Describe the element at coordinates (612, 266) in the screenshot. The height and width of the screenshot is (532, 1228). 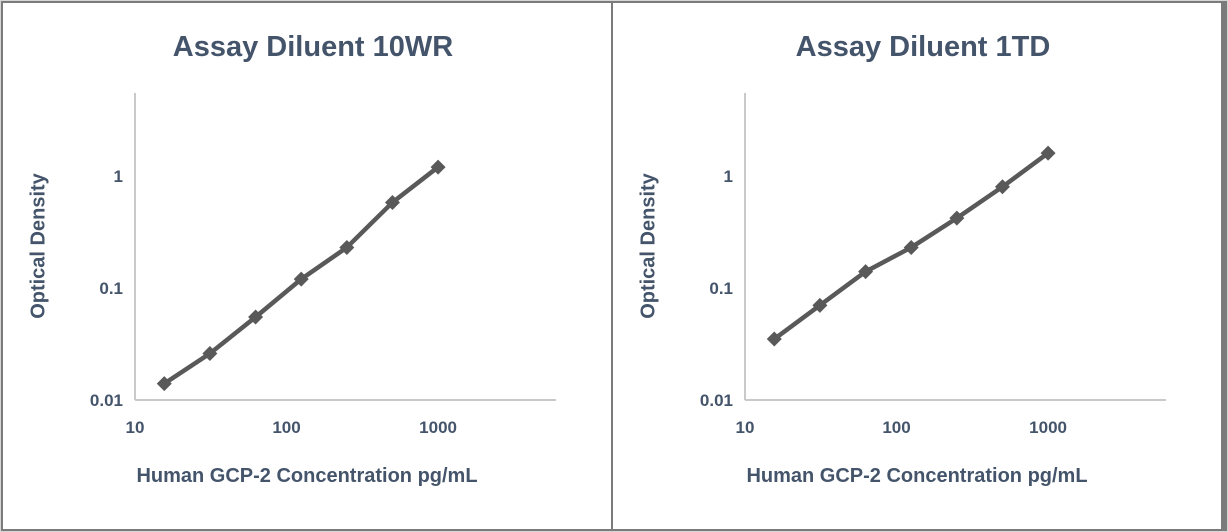
I see `panel-divider` at that location.